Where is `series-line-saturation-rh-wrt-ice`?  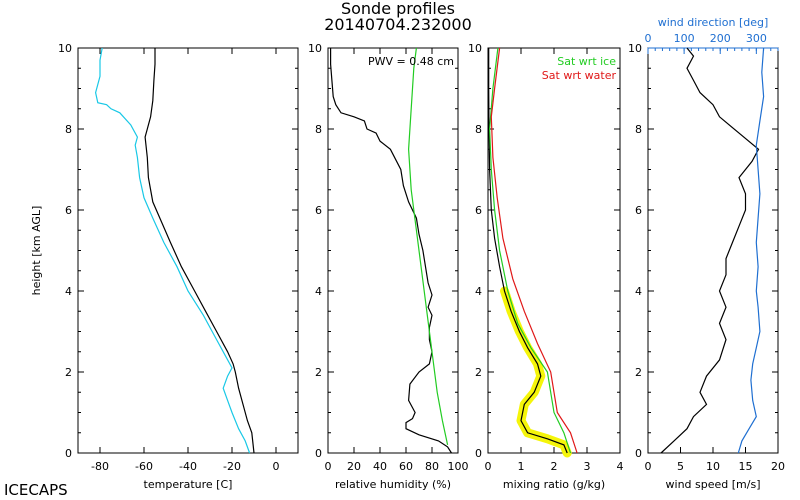 series-line-saturation-rh-wrt-ice is located at coordinates (428, 246).